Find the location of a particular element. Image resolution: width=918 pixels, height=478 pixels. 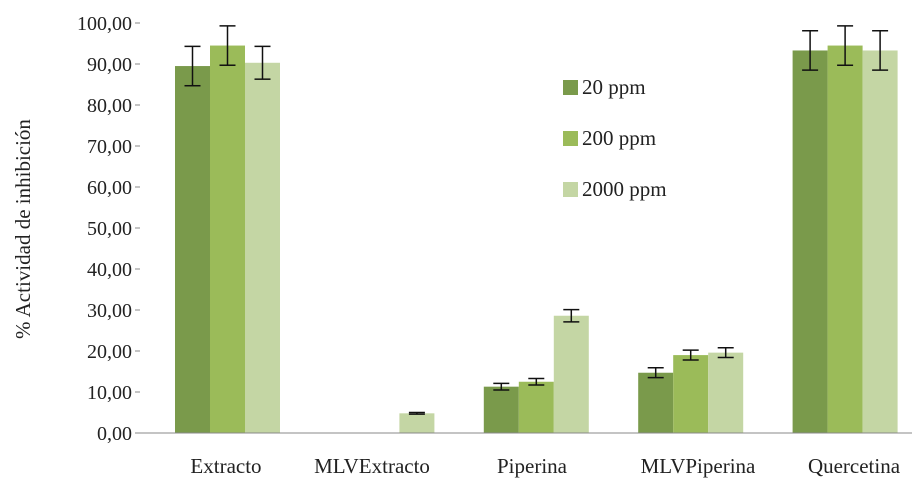

y-tick-label: 100,00 is located at coordinates (104, 24).